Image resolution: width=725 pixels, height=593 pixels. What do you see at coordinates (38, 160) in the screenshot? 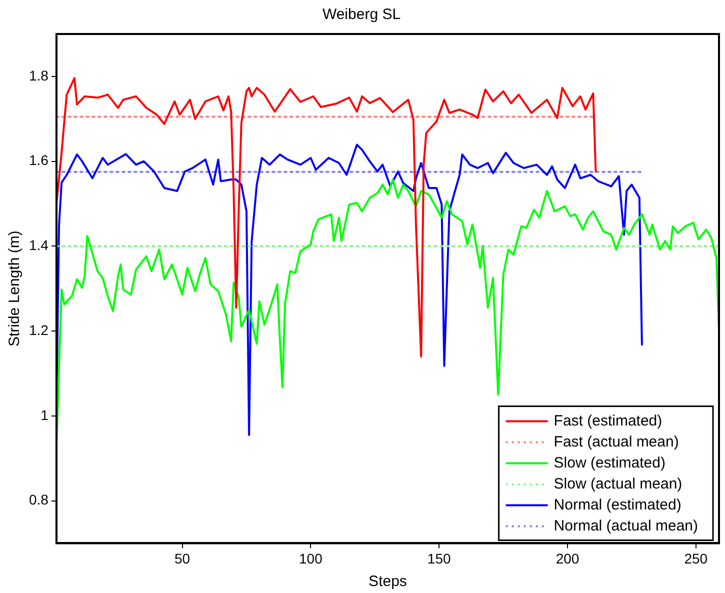
I see `y-tick-label: 1.6` at bounding box center [38, 160].